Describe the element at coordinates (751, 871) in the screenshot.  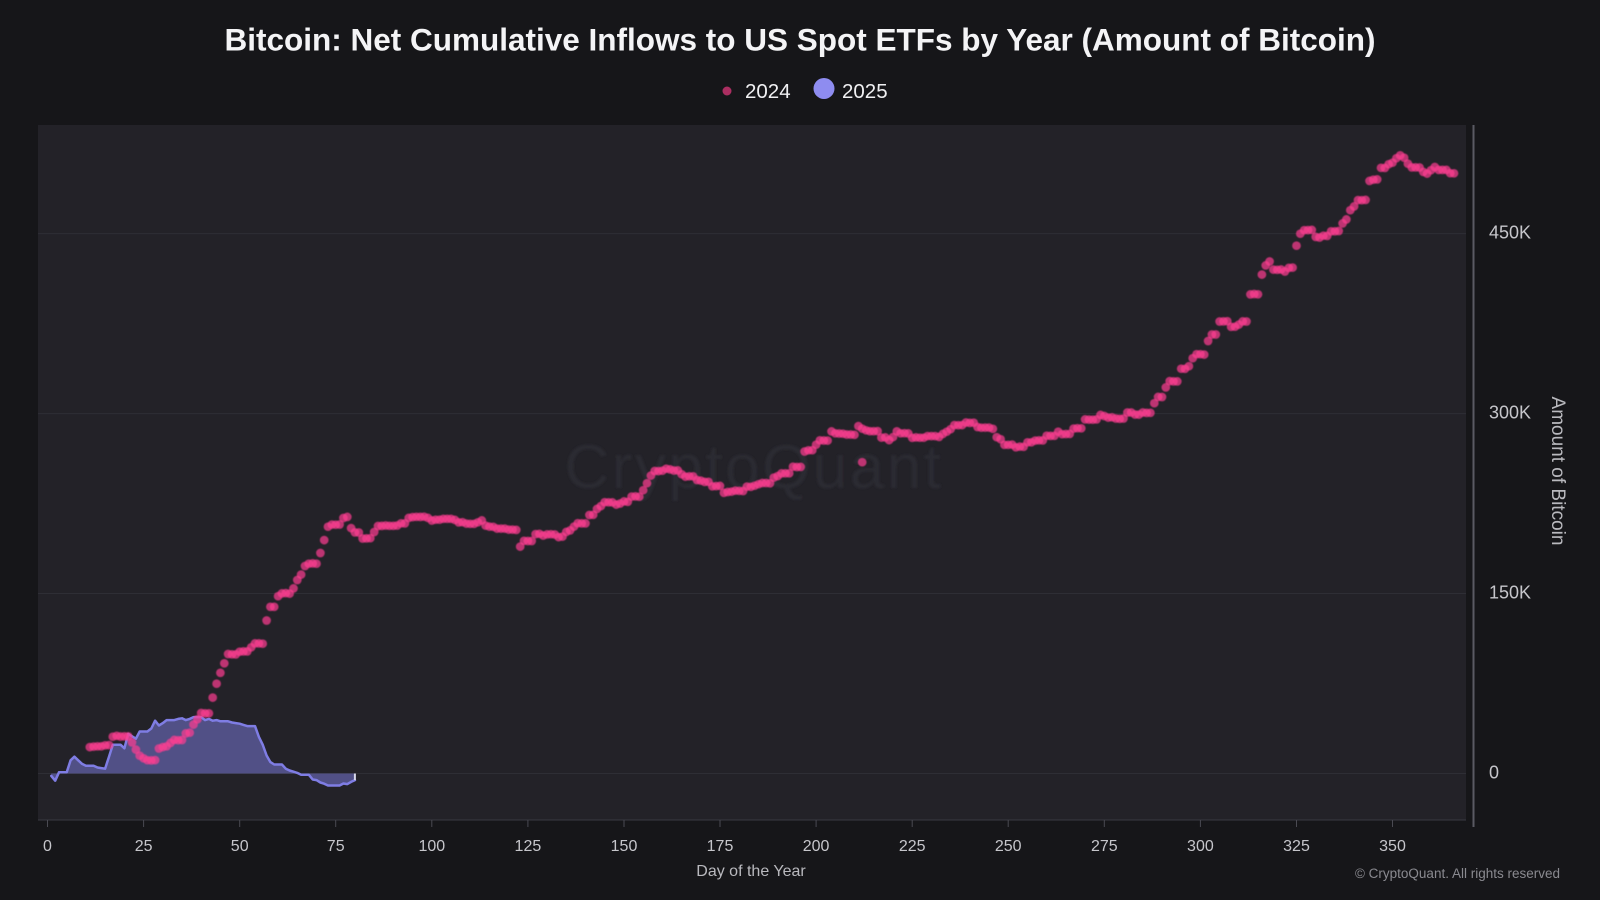
I see `svg-text: Day of the Year` at that location.